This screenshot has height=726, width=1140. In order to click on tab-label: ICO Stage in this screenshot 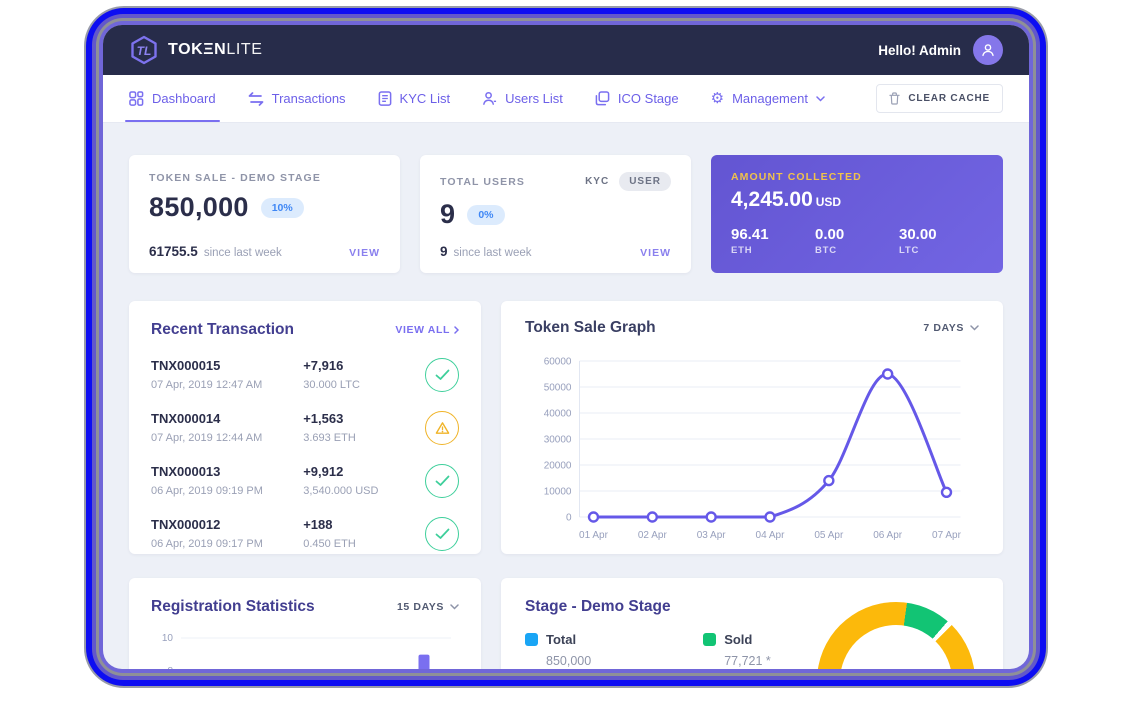, I will do `click(648, 98)`.